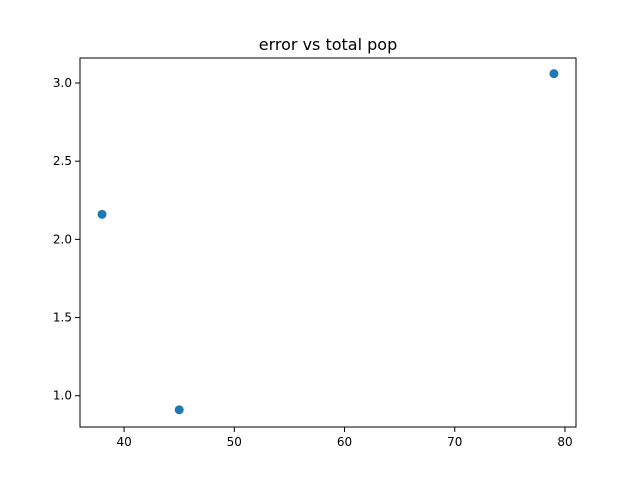  What do you see at coordinates (62, 396) in the screenshot?
I see `y-tick-label: 1.0` at bounding box center [62, 396].